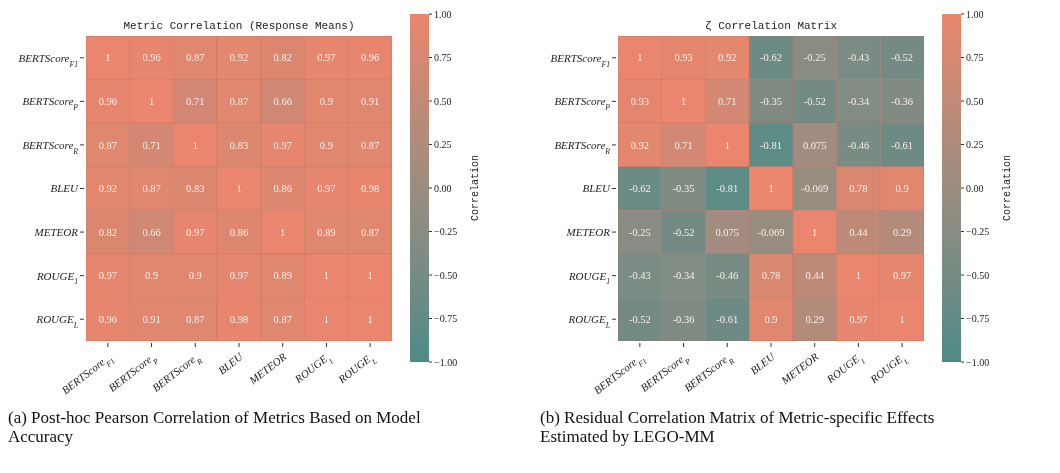  I want to click on y-tick-label: BERTScore$_{R}$, so click(582, 147).